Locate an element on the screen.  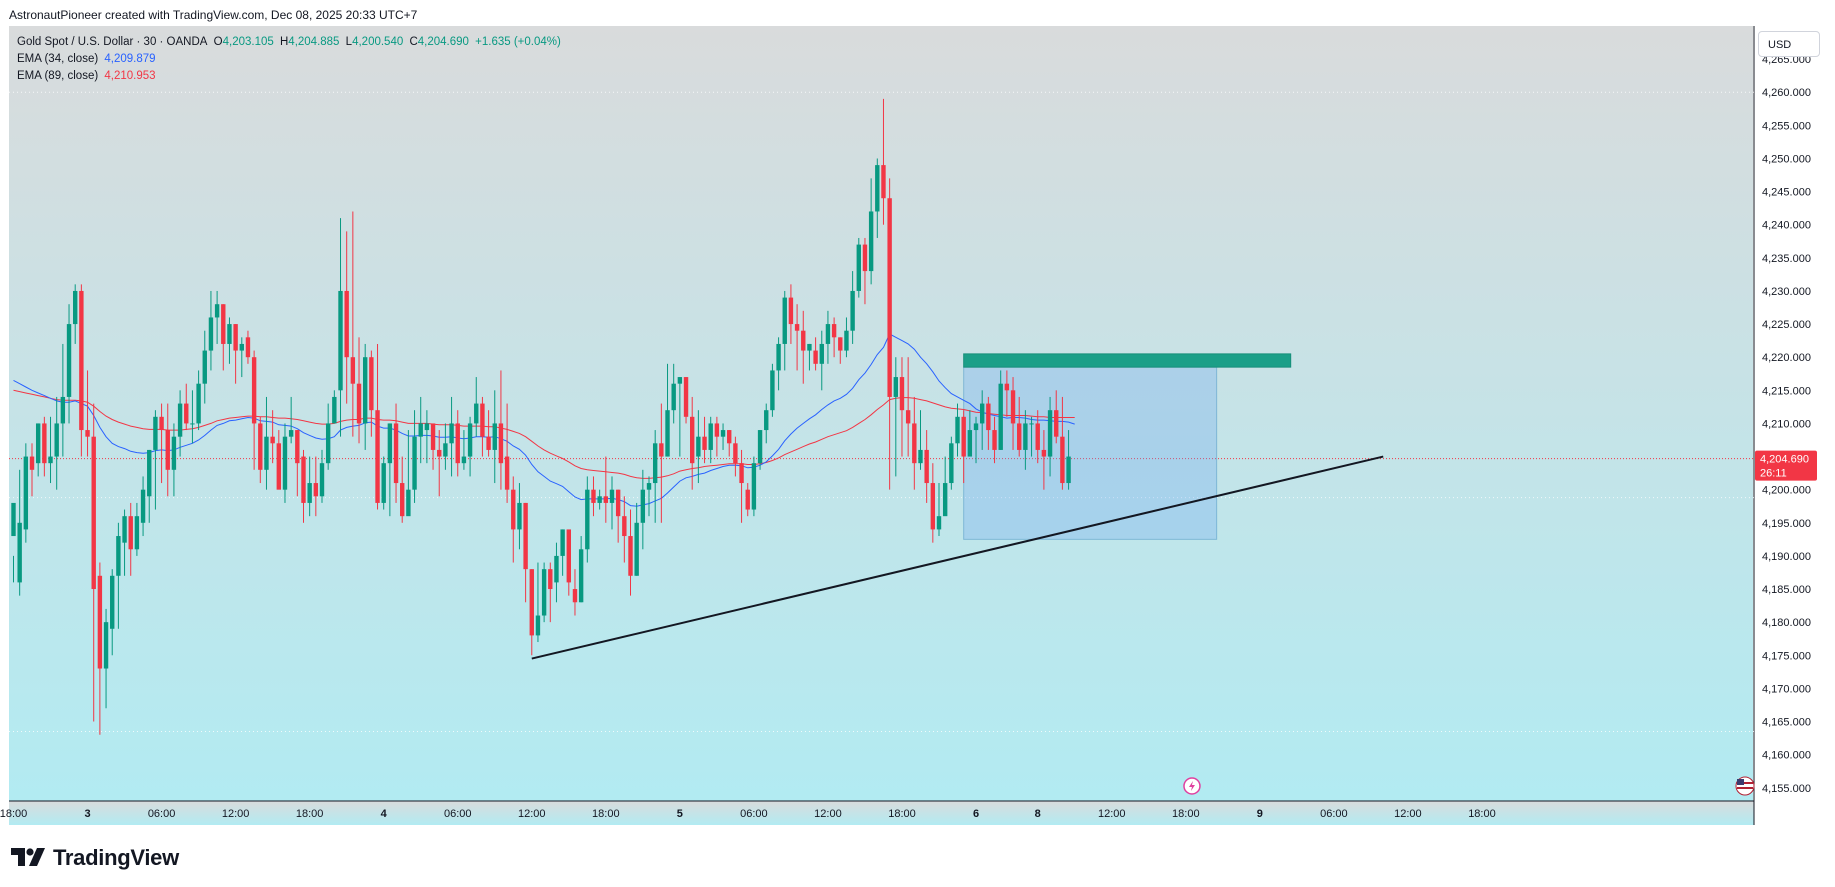
ema34-line is located at coordinates (544, 420).